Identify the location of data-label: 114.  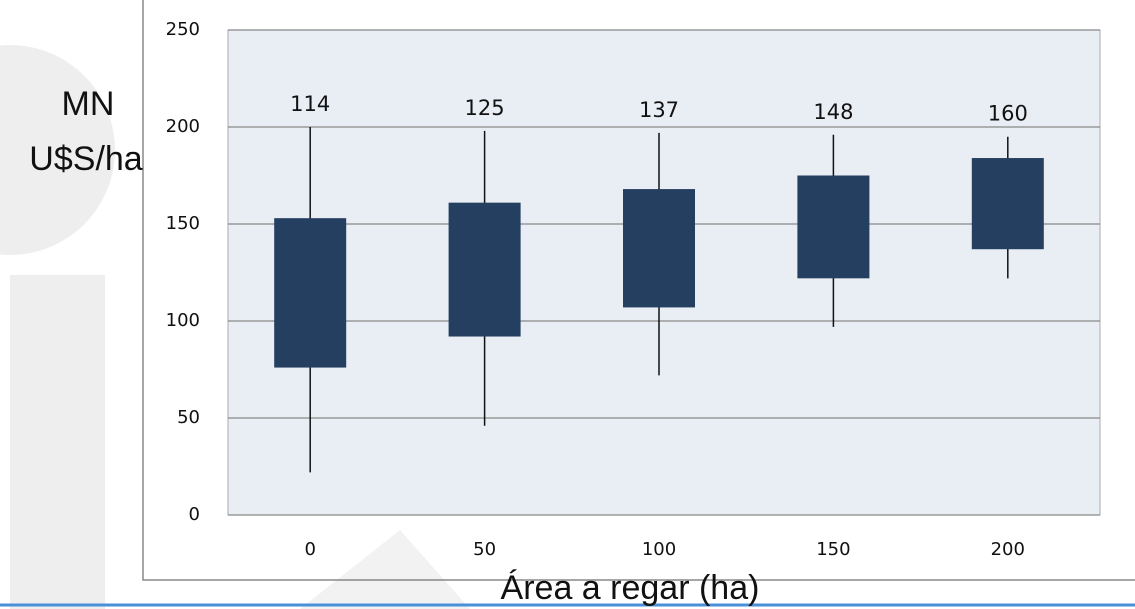
(310, 104).